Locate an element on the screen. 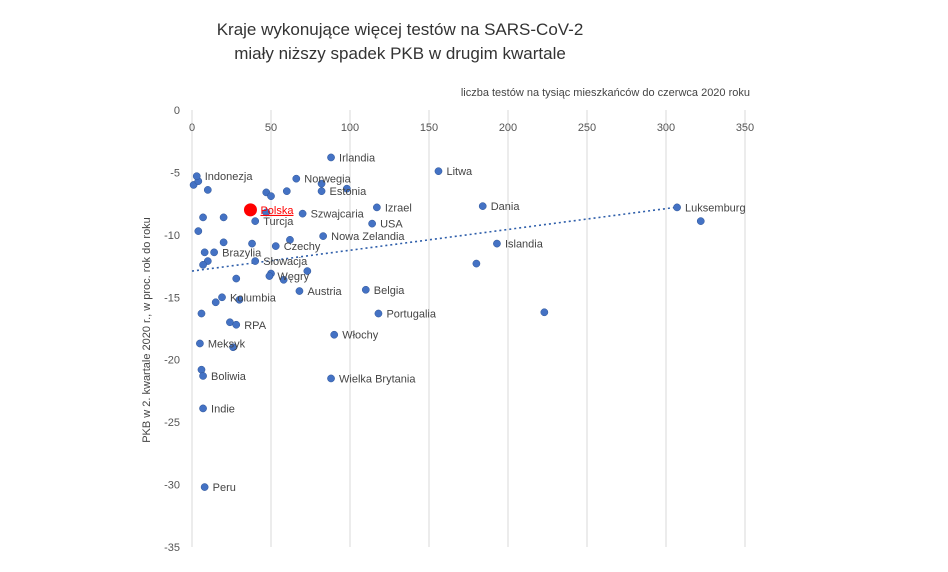 The width and height of the screenshot is (948, 572). point-label-15: Słowacja is located at coordinates (285, 262).